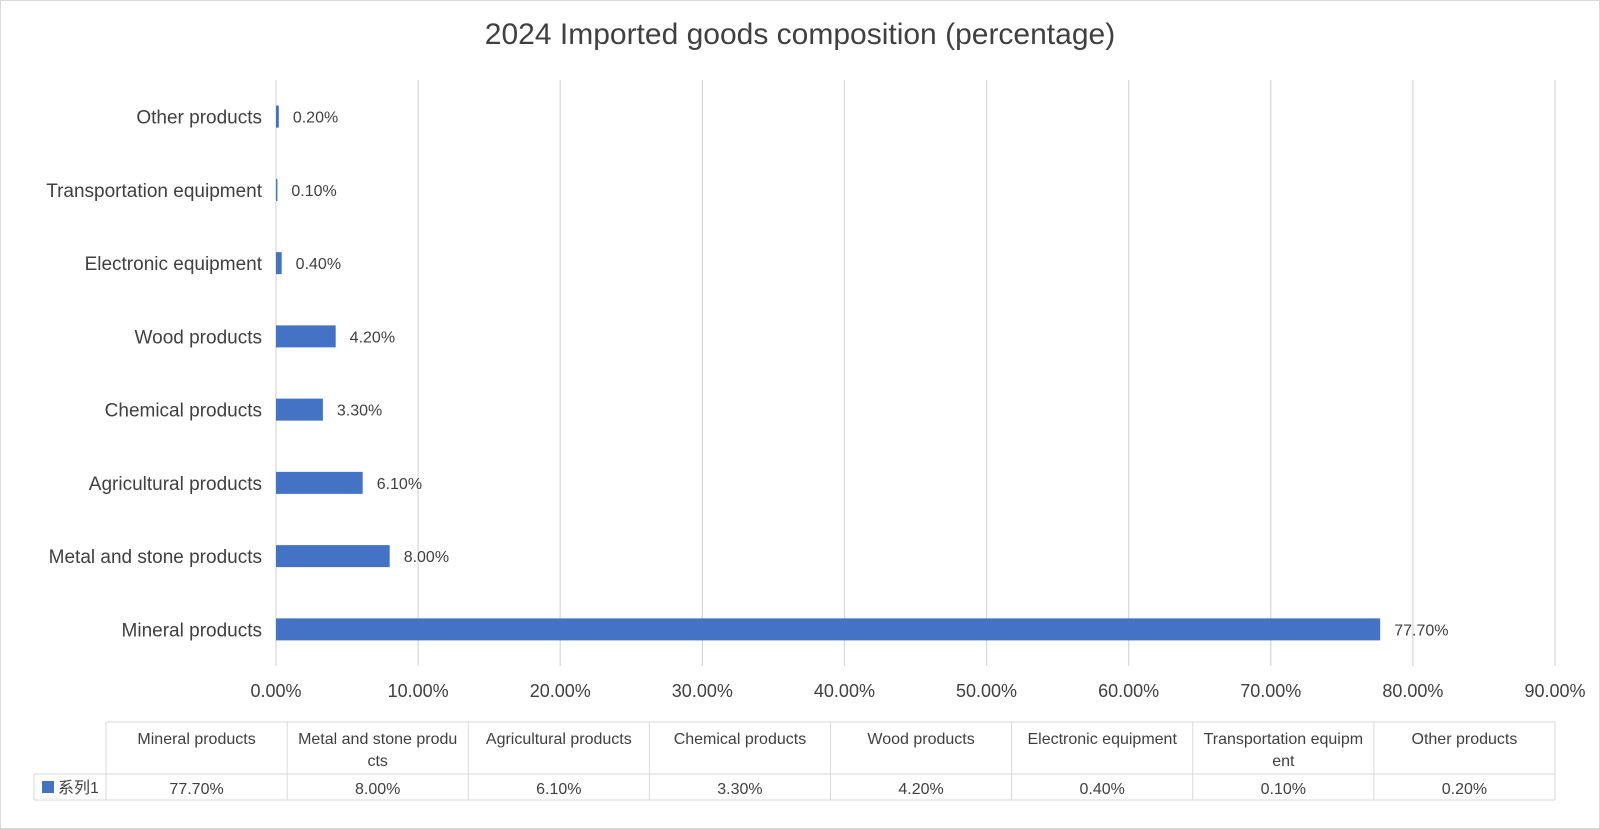 This screenshot has width=1600, height=829. Describe the element at coordinates (1270, 691) in the screenshot. I see `x-tick-label: 70.00%` at that location.